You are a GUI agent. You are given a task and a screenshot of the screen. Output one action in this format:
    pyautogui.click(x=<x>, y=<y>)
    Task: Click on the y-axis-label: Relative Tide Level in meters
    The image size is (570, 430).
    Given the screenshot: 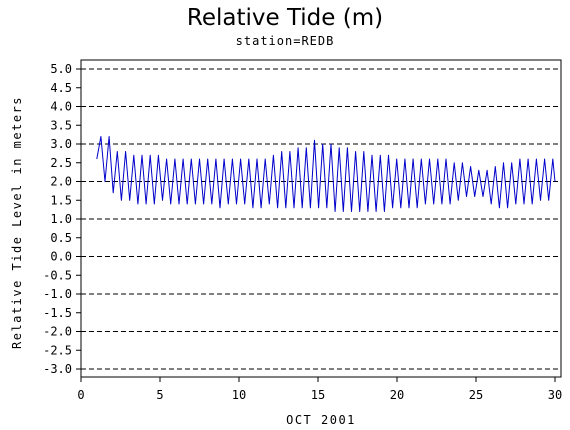 What is the action you would take?
    pyautogui.click(x=17, y=222)
    